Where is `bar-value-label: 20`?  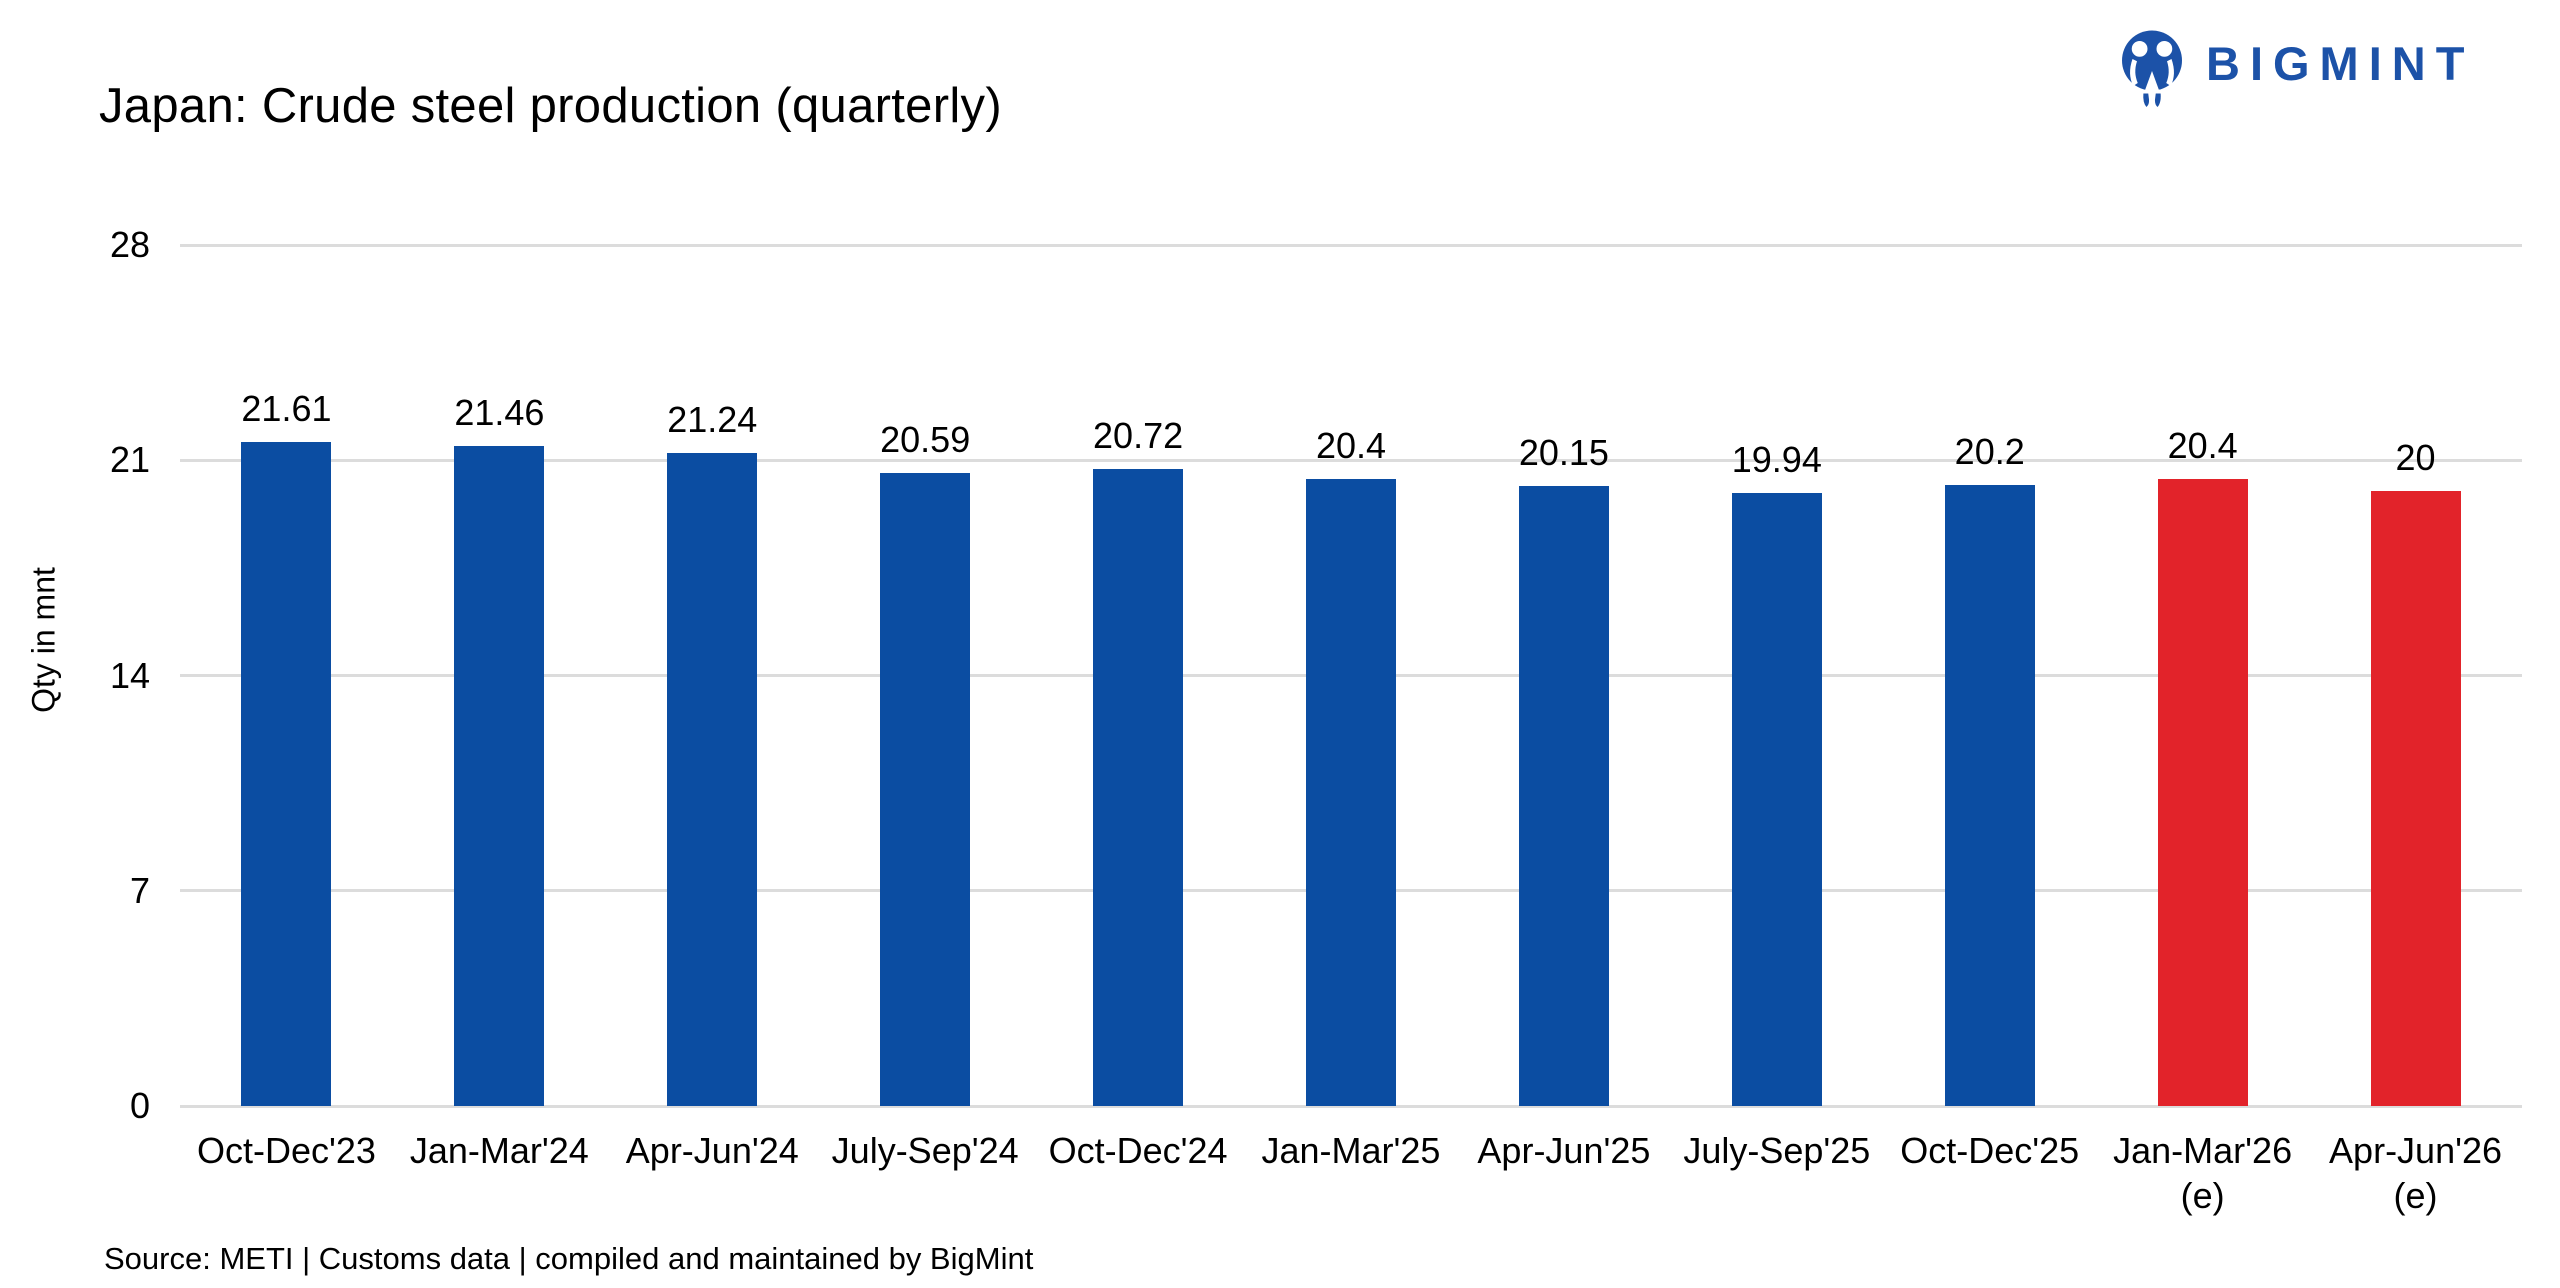 bar-value-label: 20 is located at coordinates (2415, 457).